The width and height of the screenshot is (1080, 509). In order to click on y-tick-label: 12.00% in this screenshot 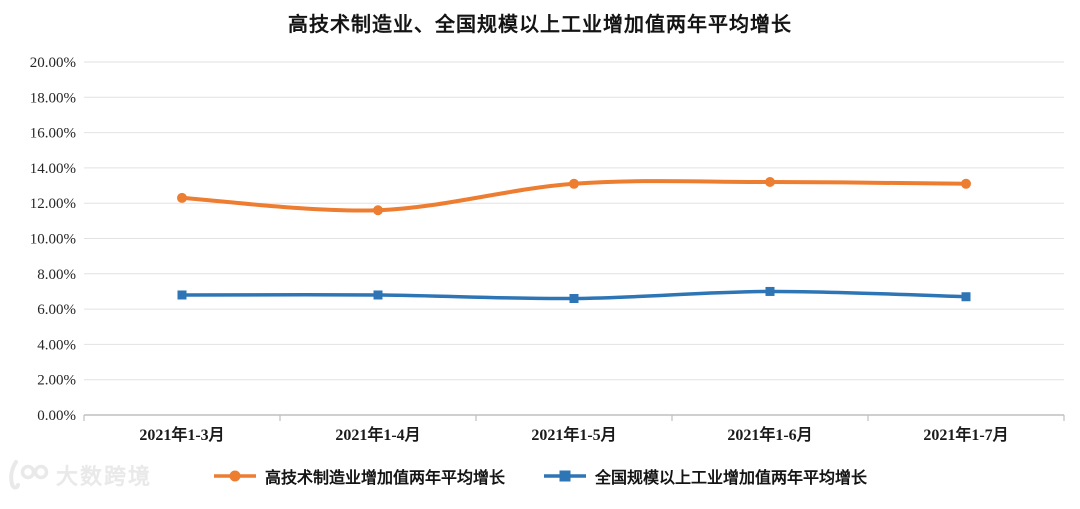, I will do `click(53, 204)`.